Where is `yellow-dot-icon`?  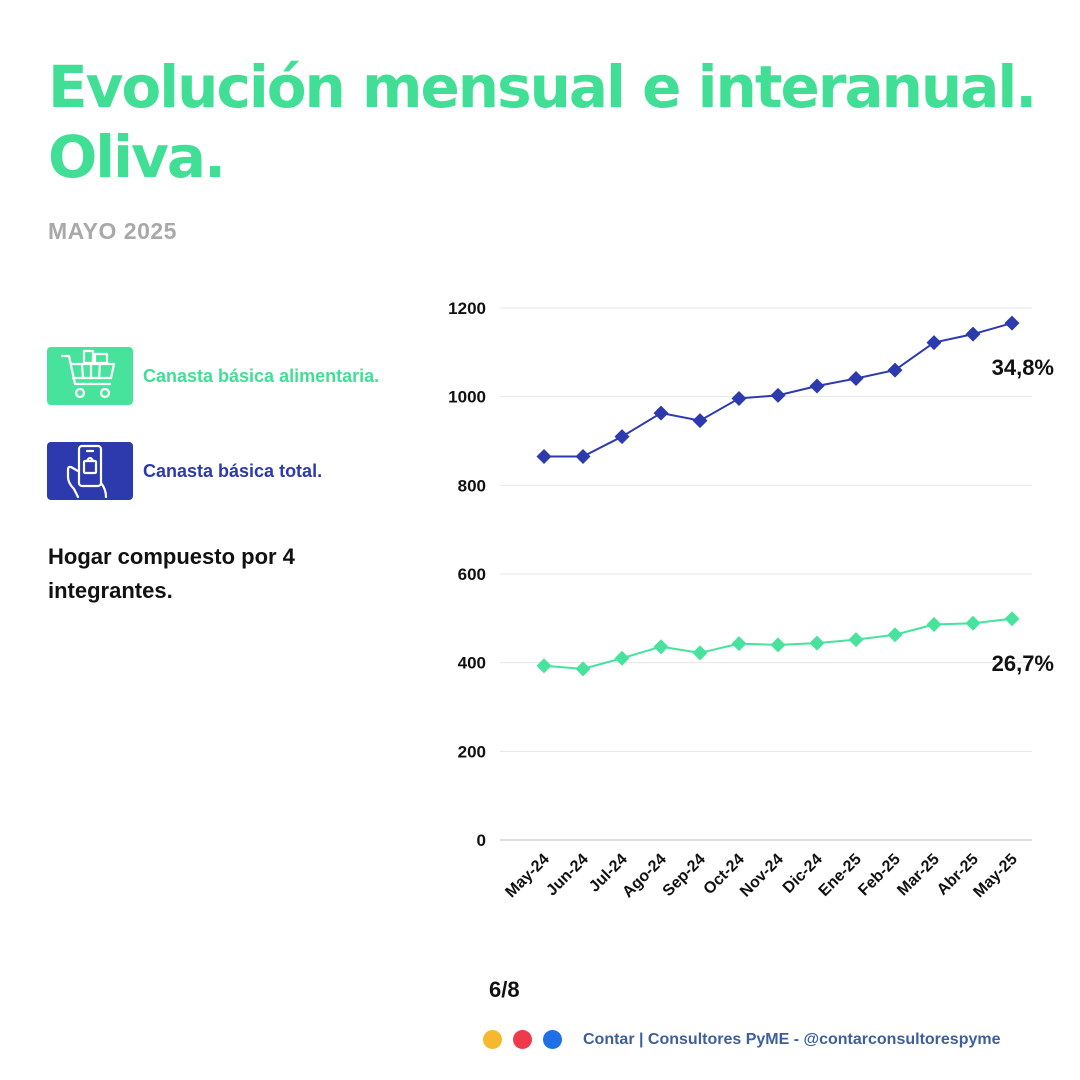 yellow-dot-icon is located at coordinates (492, 1039).